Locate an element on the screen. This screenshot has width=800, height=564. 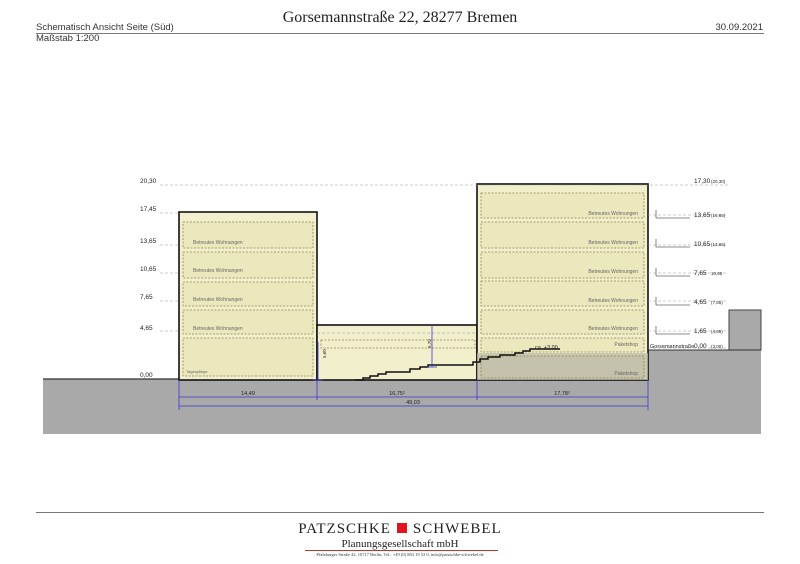
company-name-right: SCHWEBEL is located at coordinates (457, 529).